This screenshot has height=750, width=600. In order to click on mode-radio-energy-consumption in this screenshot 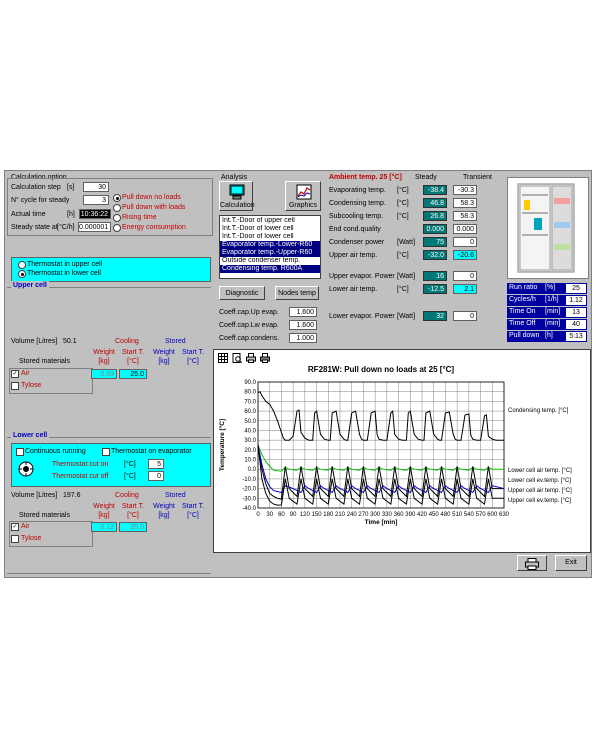, I will do `click(117, 228)`.